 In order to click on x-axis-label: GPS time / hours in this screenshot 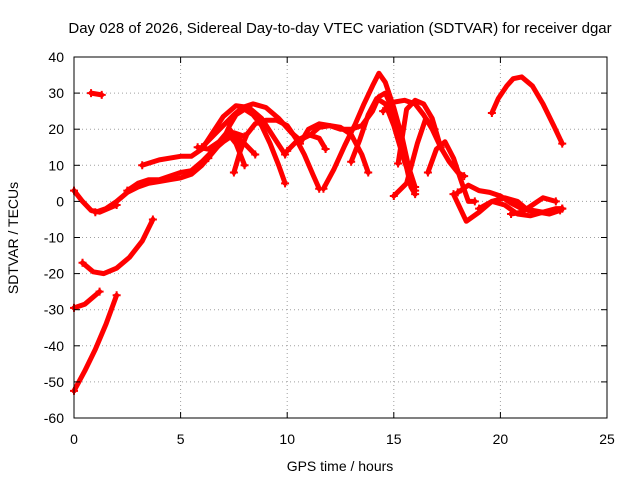, I will do `click(340, 466)`.